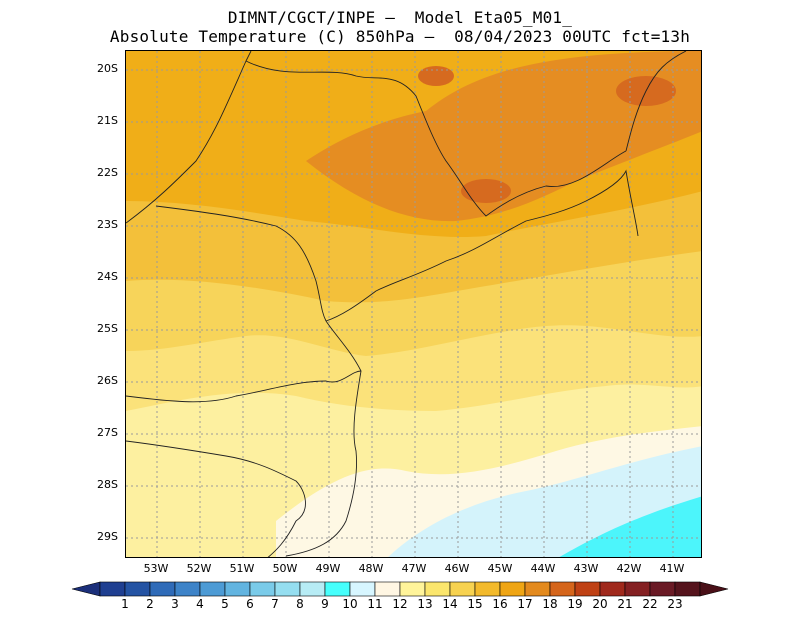 This screenshot has width=800, height=618. Describe the element at coordinates (629, 568) in the screenshot. I see `lon-label: 42W` at that location.